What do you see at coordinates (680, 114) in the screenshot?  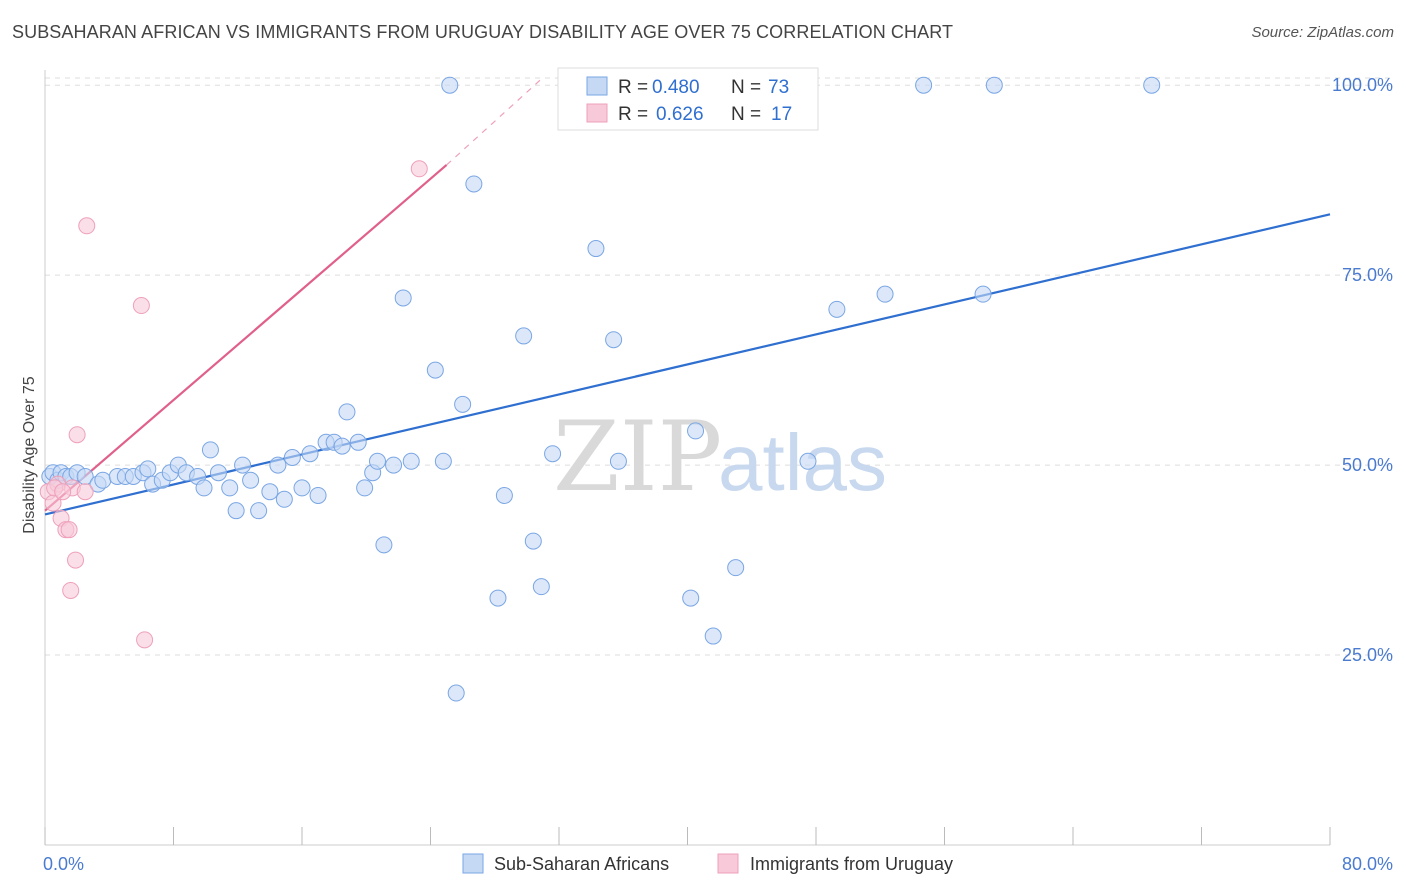 I see `legend-r-value-2: 0.626` at bounding box center [680, 114].